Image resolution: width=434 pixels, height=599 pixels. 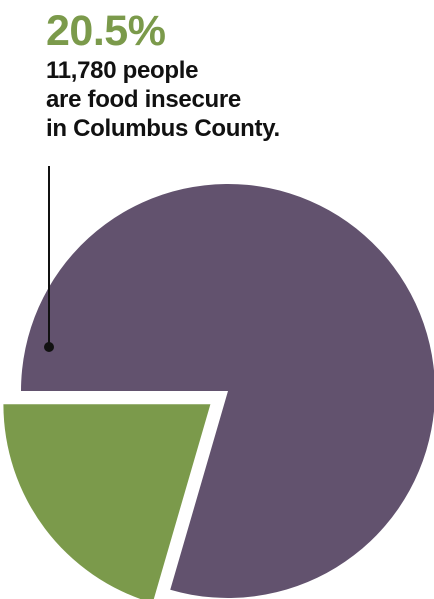 What do you see at coordinates (163, 128) in the screenshot?
I see `callout-line-county: in Columbus County.` at bounding box center [163, 128].